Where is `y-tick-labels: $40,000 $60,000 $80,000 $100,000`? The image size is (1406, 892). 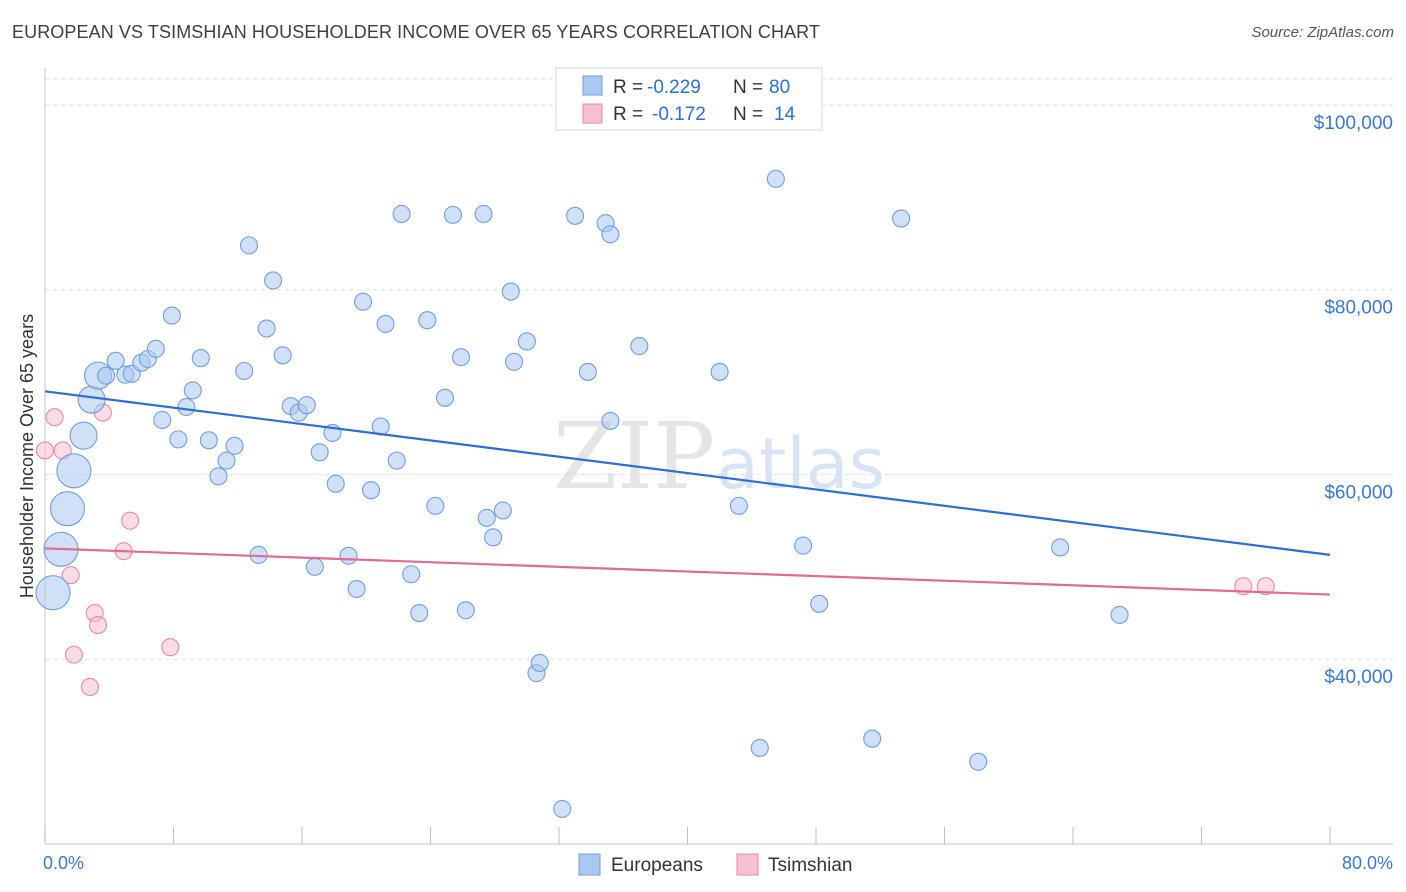 y-tick-labels: $40,000 $60,000 $80,000 $100,000 is located at coordinates (1353, 400).